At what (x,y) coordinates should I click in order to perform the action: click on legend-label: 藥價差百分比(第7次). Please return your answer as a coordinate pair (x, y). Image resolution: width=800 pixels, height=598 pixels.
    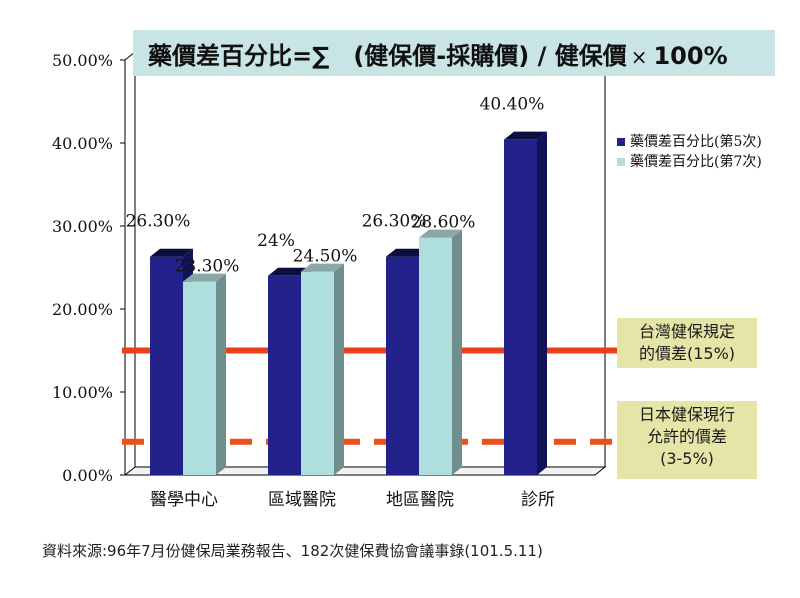
    Looking at the image, I should click on (696, 161).